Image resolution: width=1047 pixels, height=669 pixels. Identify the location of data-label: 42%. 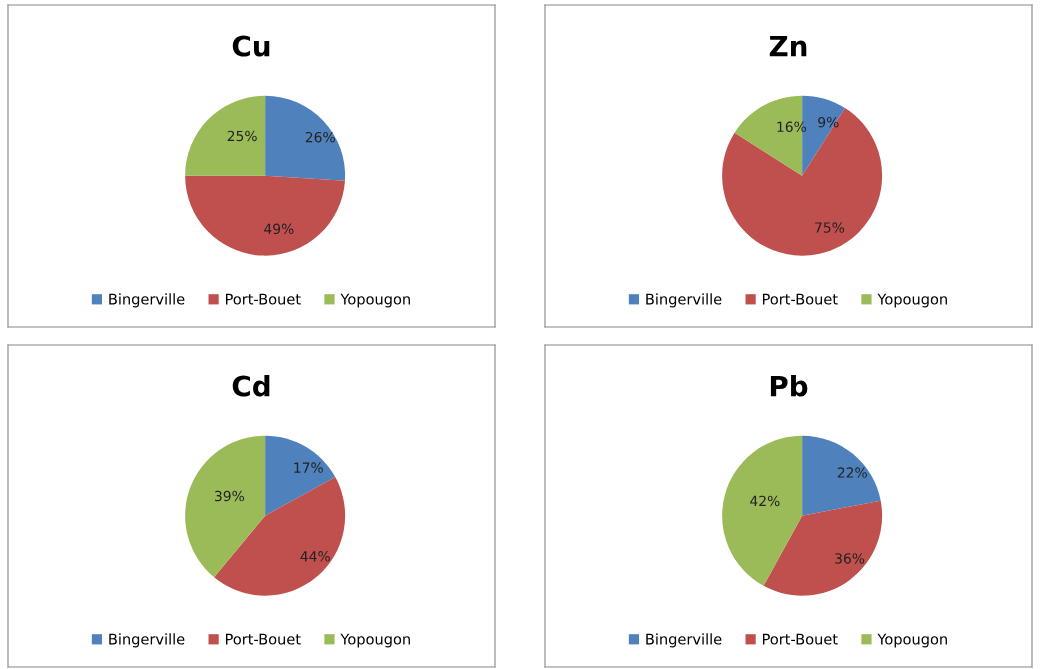
(765, 501).